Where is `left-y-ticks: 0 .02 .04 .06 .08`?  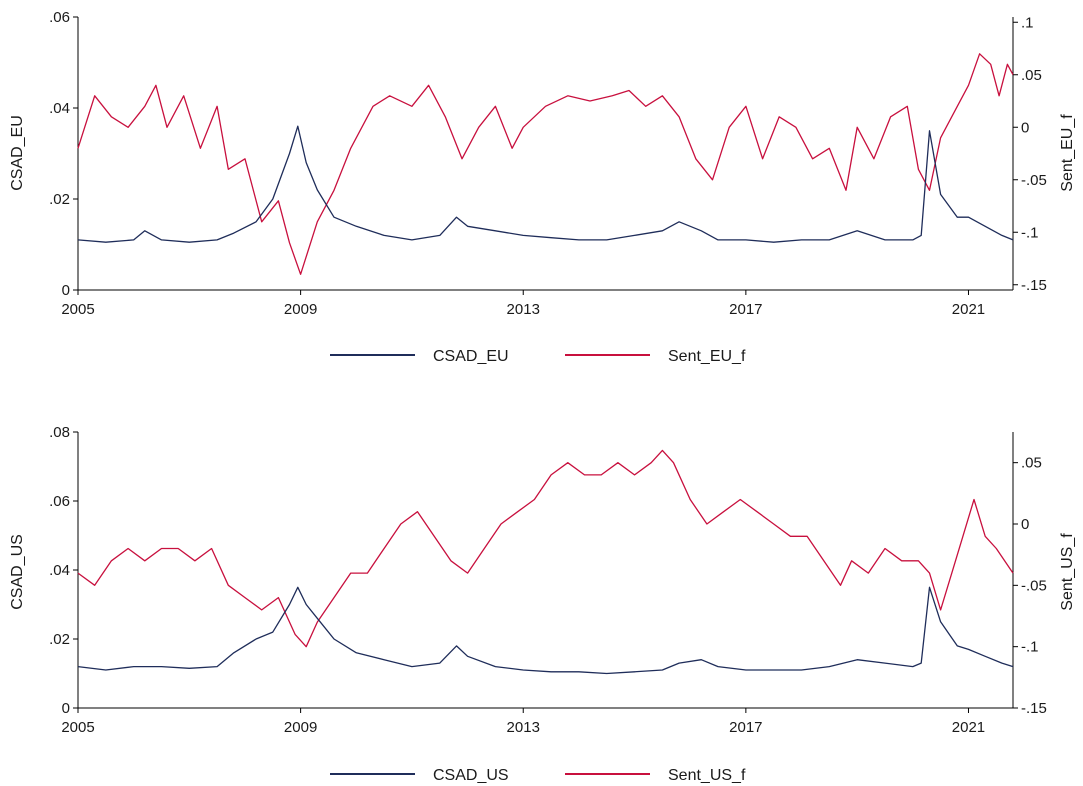
left-y-ticks: 0 .02 .04 .06 .08 is located at coordinates (63, 570).